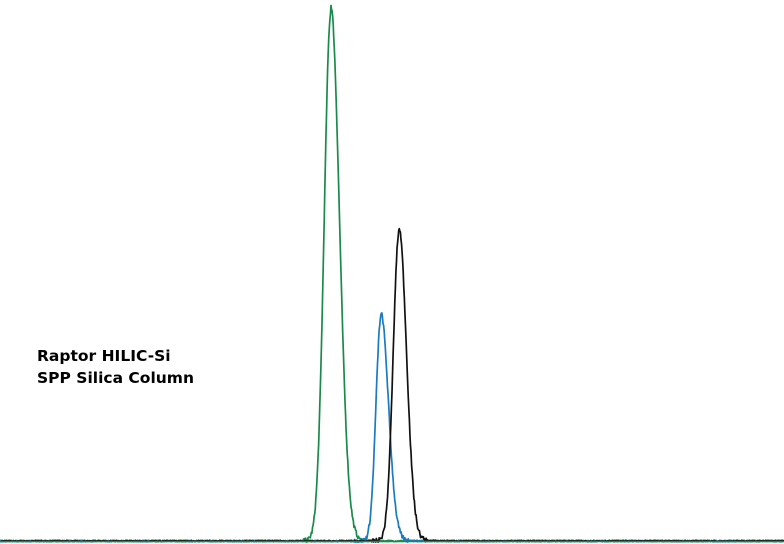  Describe the element at coordinates (115, 367) in the screenshot. I see `column-annotation: Raptor HILIC-Si SPP Silica Column` at that location.